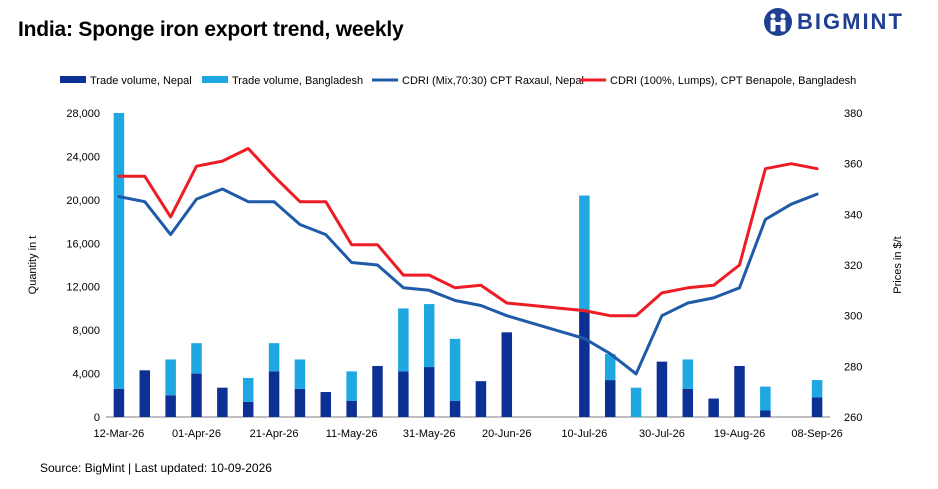  Describe the element at coordinates (73, 79) in the screenshot. I see `legend-nepal-volume-swatch` at that location.